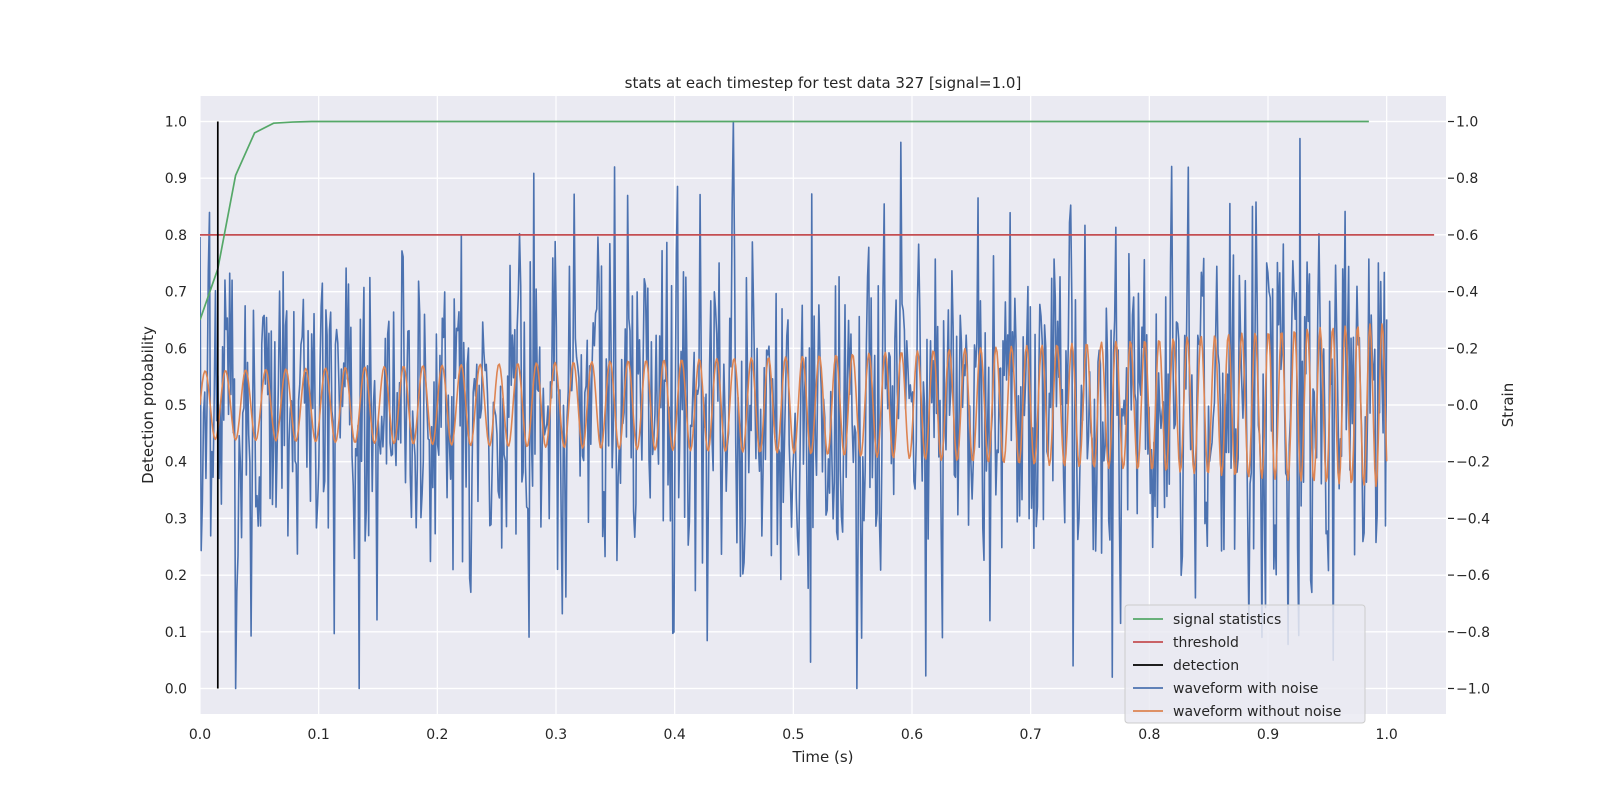 The height and width of the screenshot is (800, 1600). What do you see at coordinates (148, 405) in the screenshot?
I see `y-axis-left-title: Detection probability` at bounding box center [148, 405].